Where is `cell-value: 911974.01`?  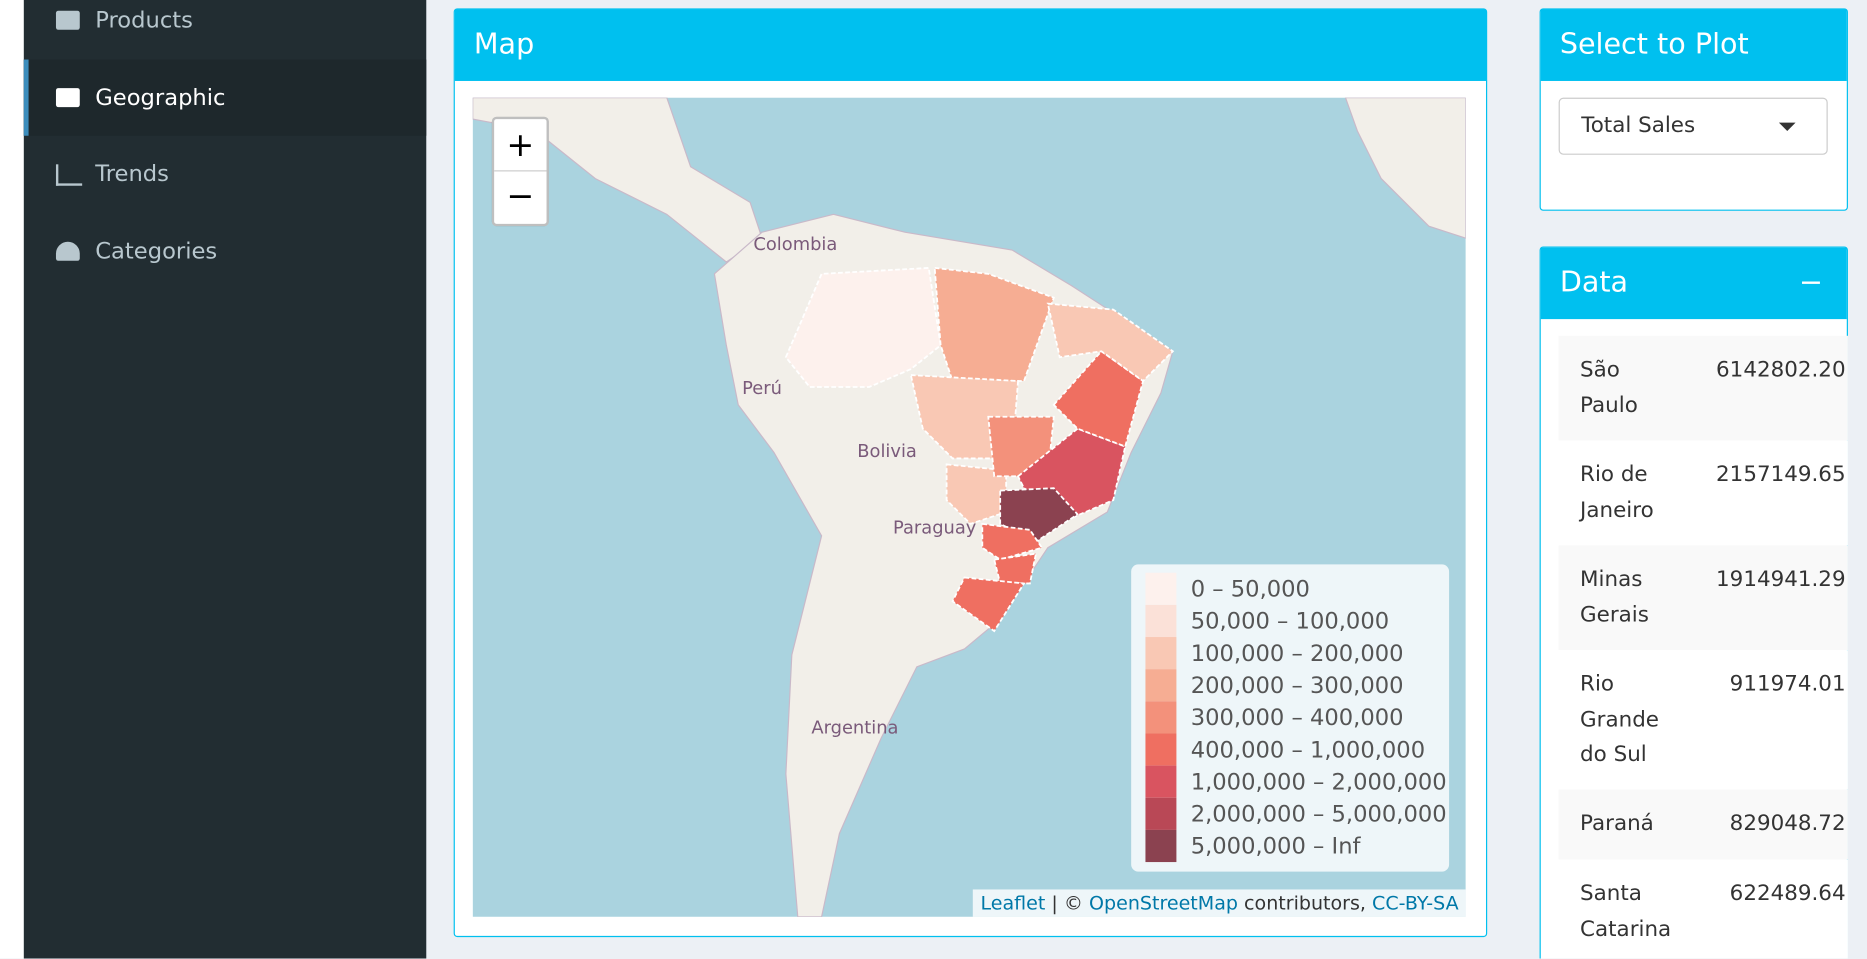 cell-value: 911974.01 is located at coordinates (1787, 684).